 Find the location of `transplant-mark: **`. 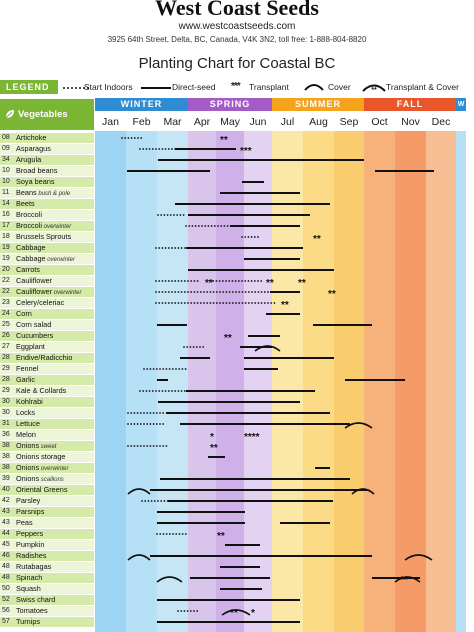

transplant-mark: ** is located at coordinates (224, 140).